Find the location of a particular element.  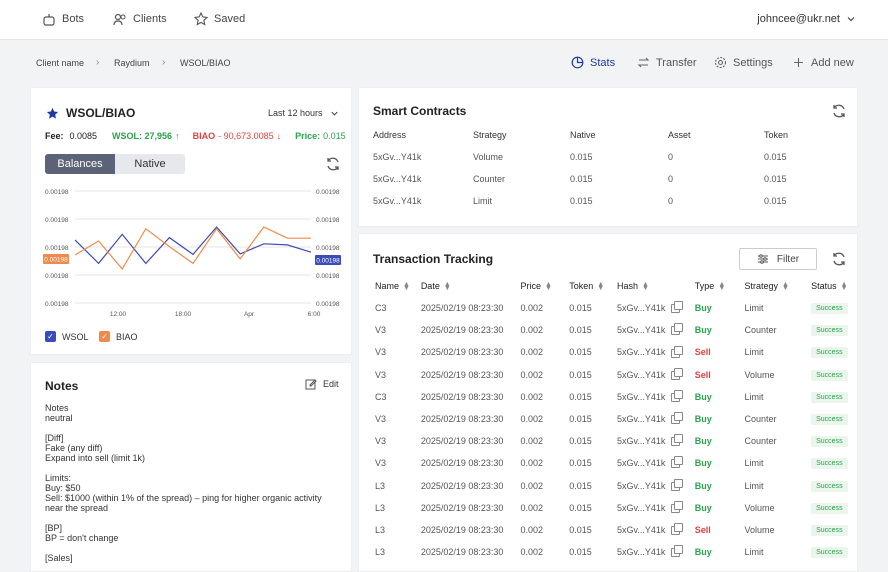

filter-button: Filter is located at coordinates (778, 259).